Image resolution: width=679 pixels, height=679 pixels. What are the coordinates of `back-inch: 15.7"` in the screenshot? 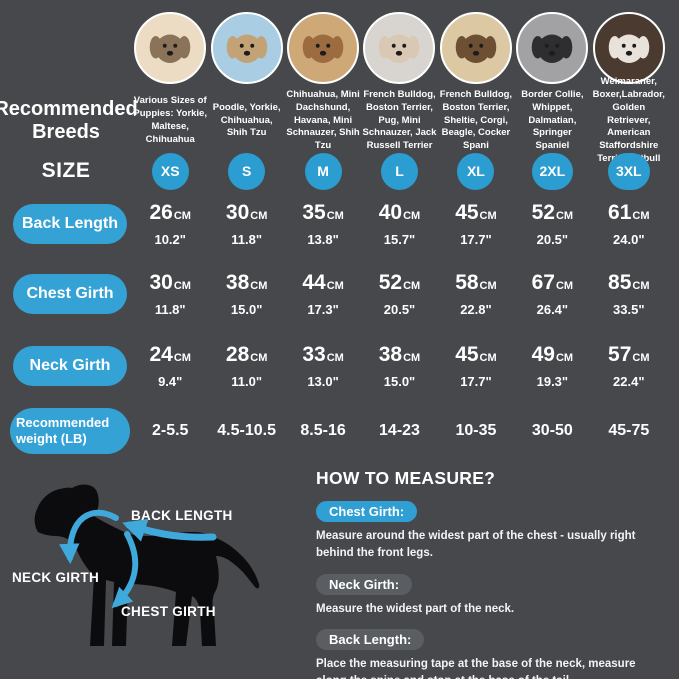 It's located at (399, 239).